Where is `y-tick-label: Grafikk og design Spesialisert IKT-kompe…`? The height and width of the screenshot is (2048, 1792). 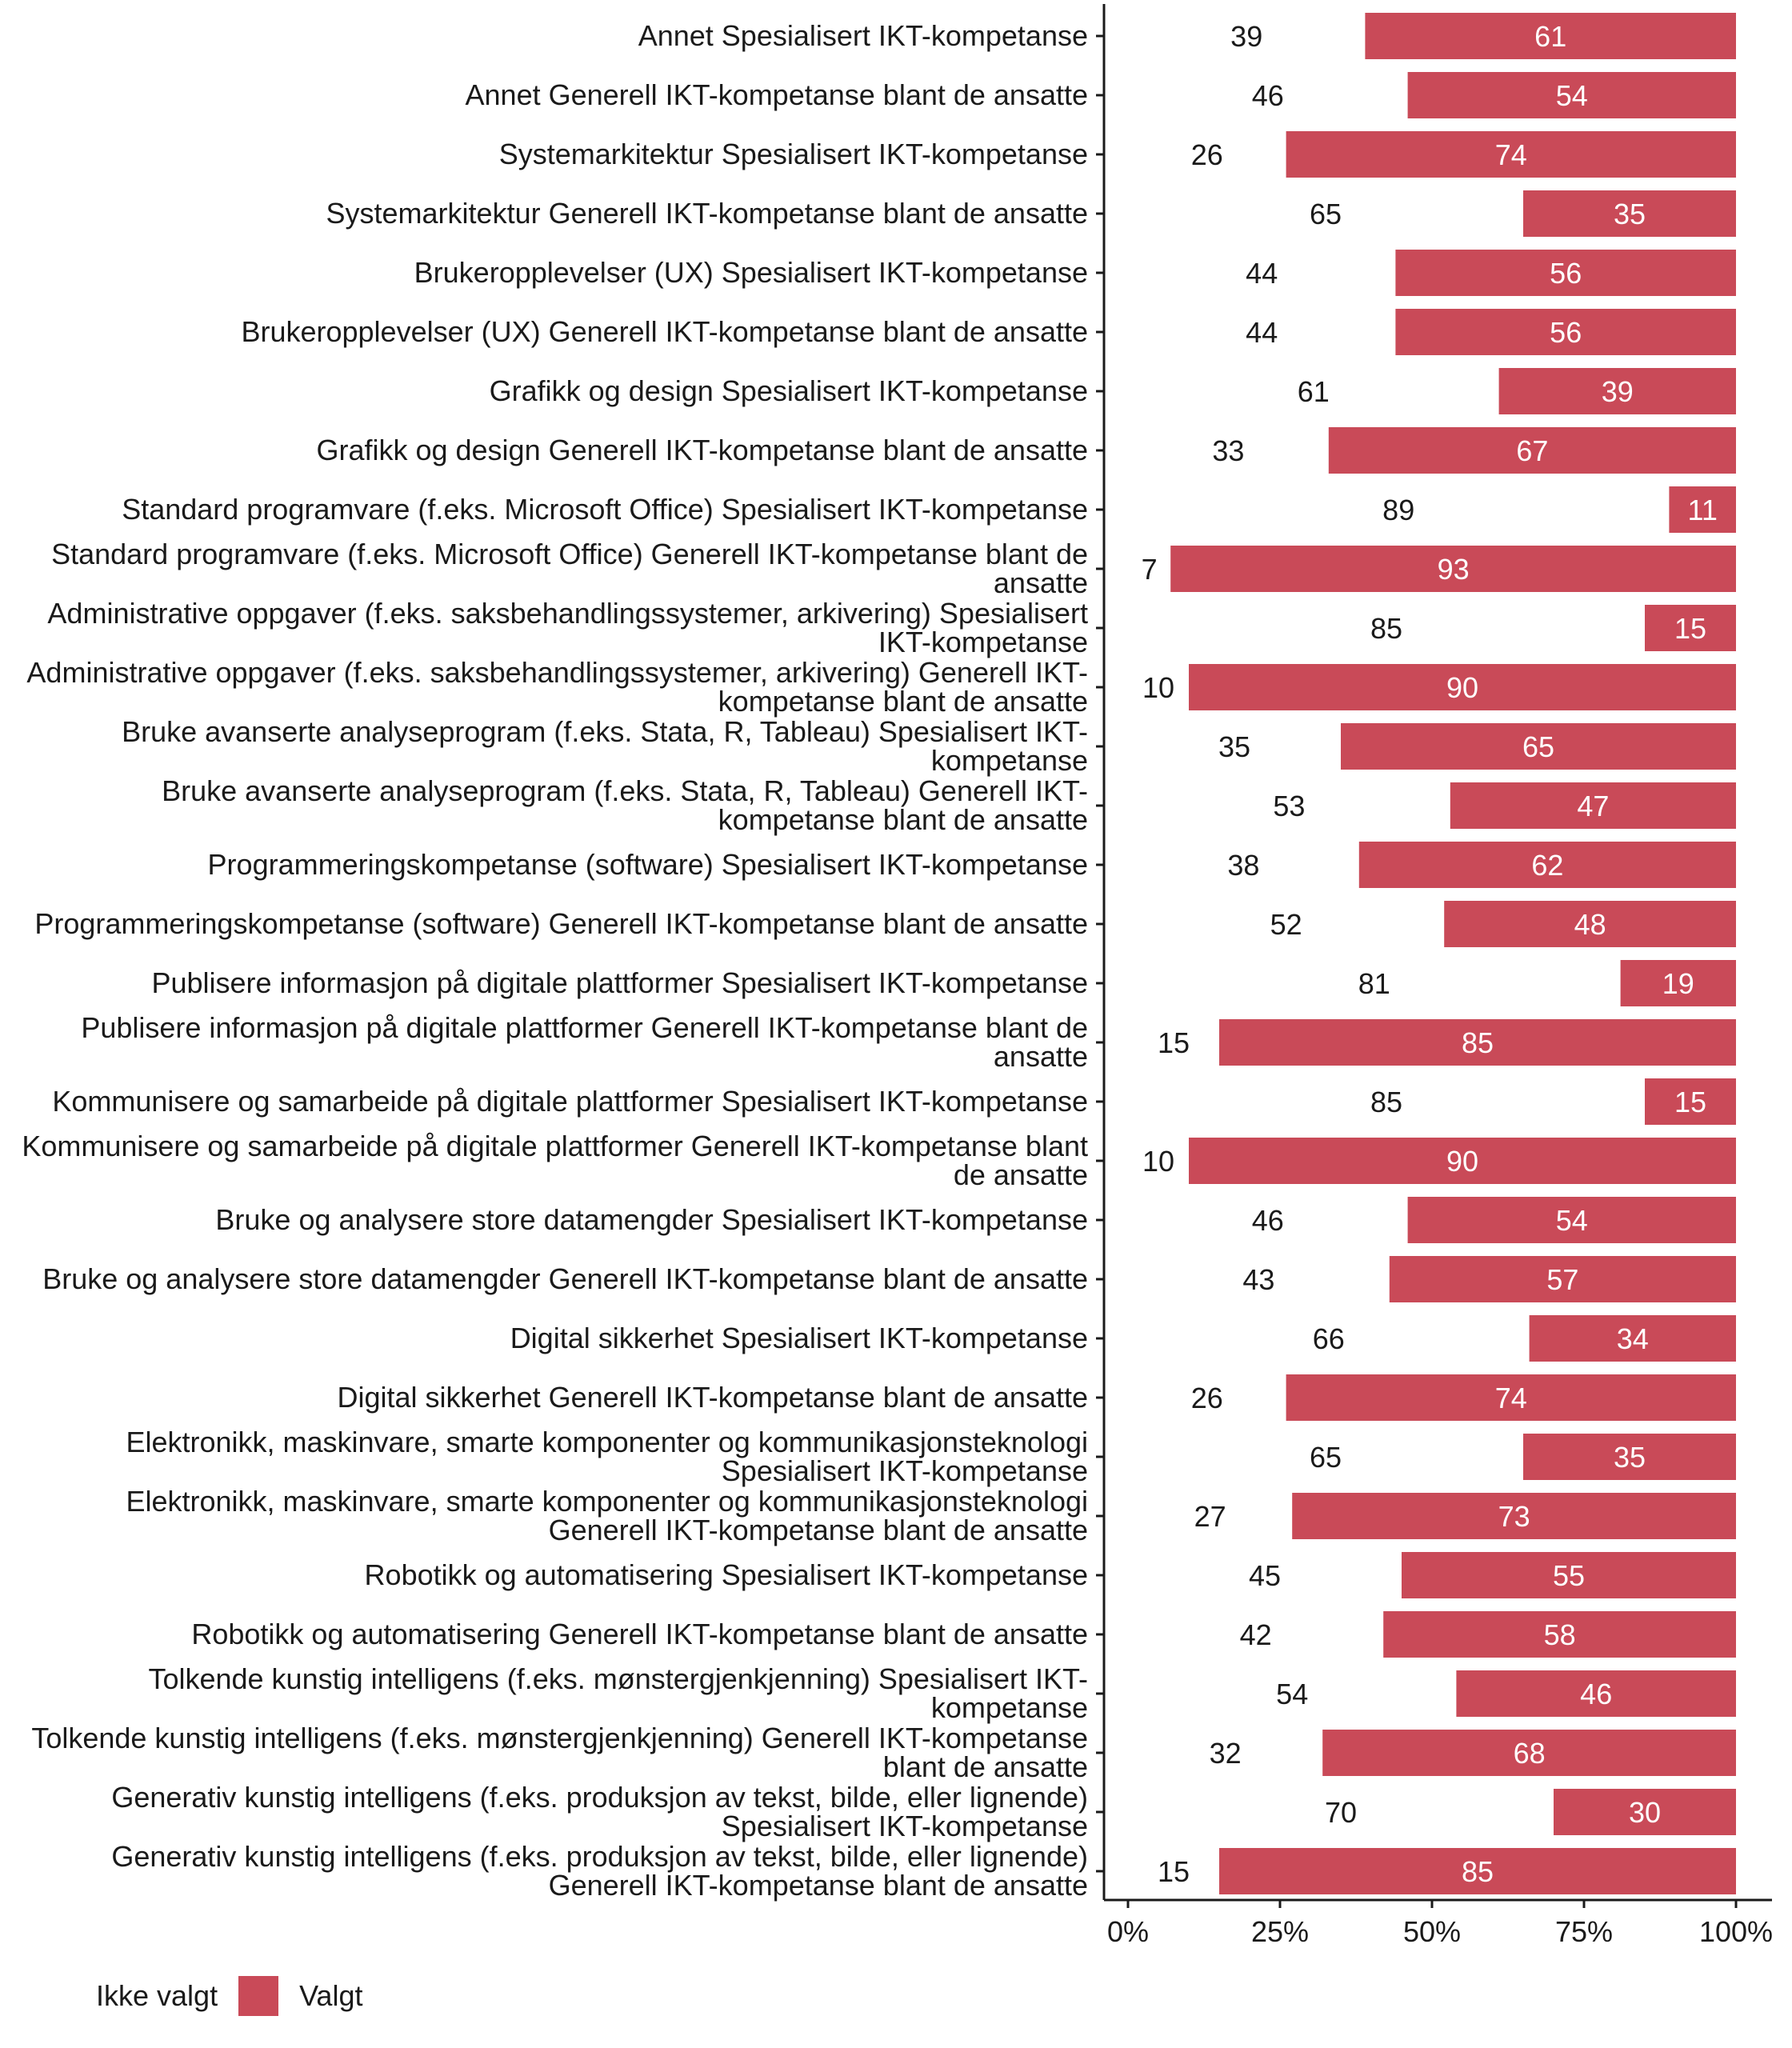 y-tick-label: Grafikk og design Spesialisert IKT-kompe… is located at coordinates (788, 390).